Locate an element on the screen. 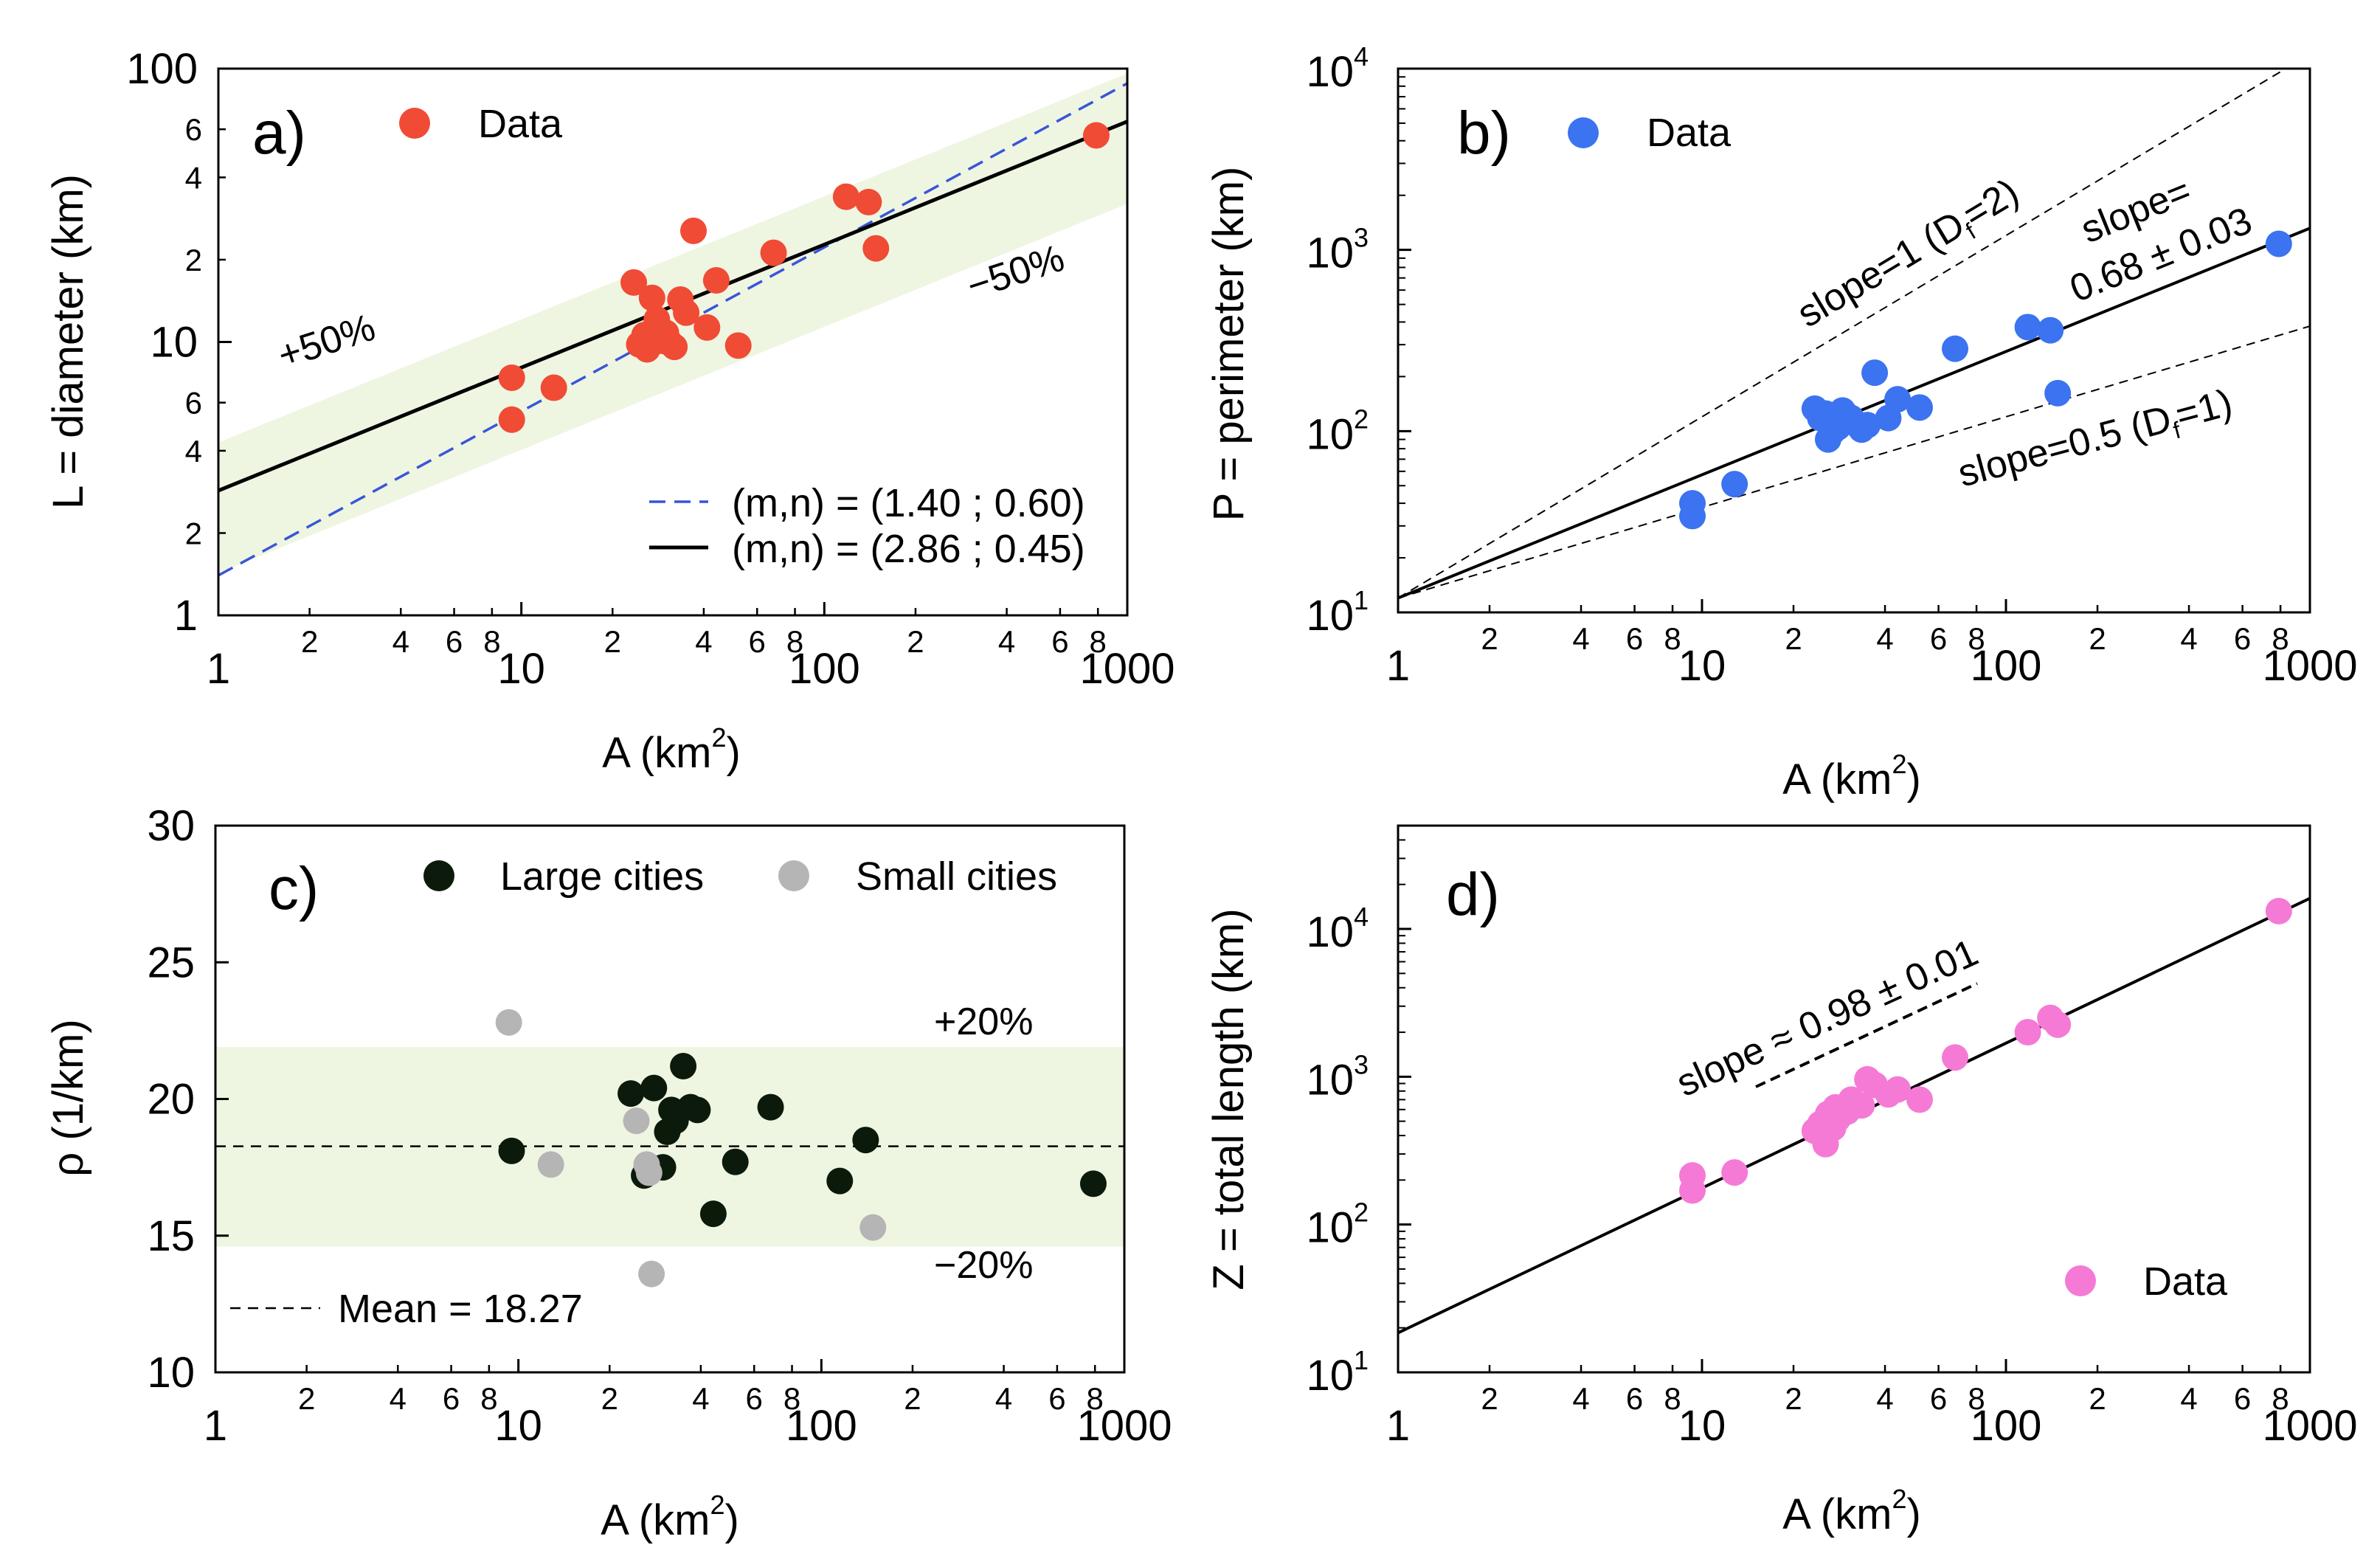 Image resolution: width=2380 pixels, height=1559 pixels. y-ticks: 10¹ 10² 10³ 10⁴ is located at coordinates (1358, 341).